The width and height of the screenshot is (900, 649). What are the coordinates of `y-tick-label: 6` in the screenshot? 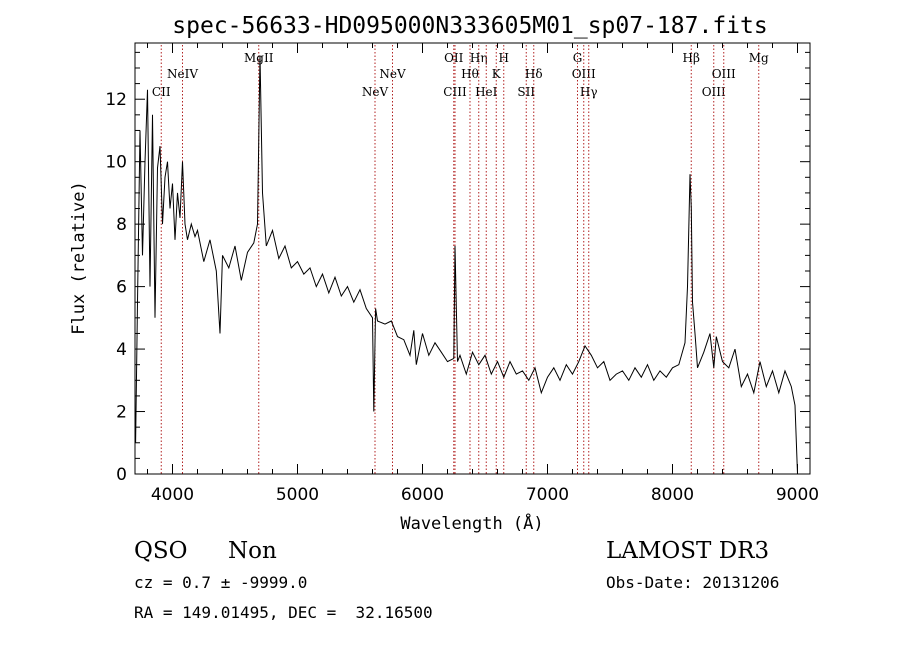 It's located at (121, 288).